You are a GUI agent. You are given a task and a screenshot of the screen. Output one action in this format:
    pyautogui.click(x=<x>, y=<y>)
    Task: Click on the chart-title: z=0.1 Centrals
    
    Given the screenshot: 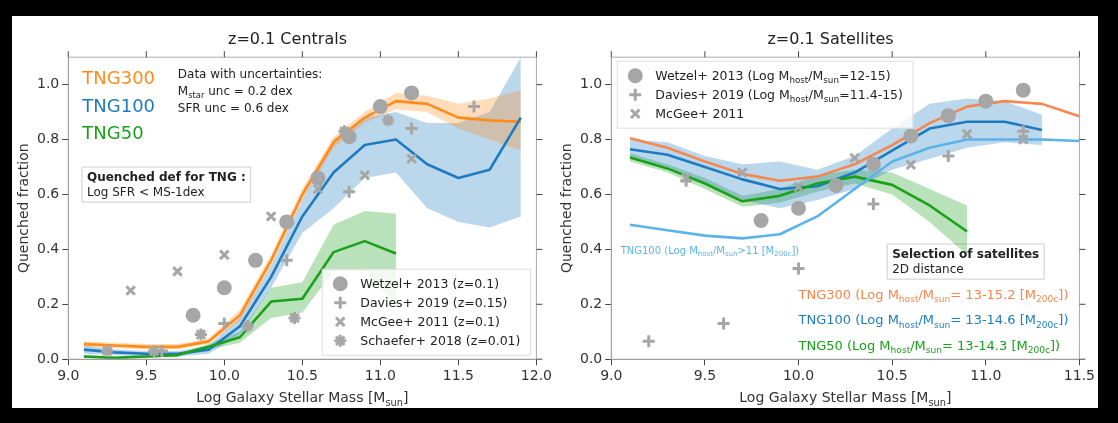 What is the action you would take?
    pyautogui.click(x=287, y=38)
    